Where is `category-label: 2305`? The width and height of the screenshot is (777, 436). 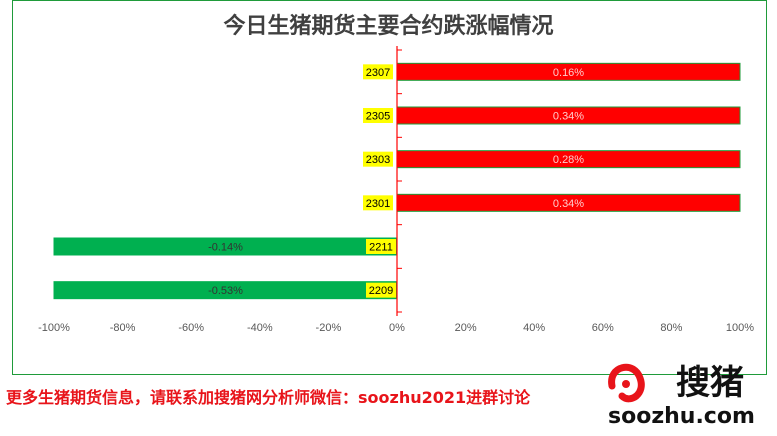
category-label: 2305 is located at coordinates (378, 117).